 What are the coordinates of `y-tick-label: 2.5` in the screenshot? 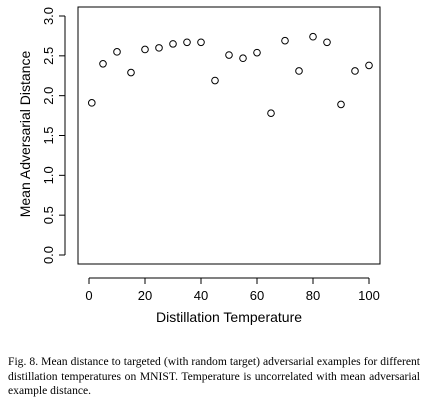 It's located at (48, 56).